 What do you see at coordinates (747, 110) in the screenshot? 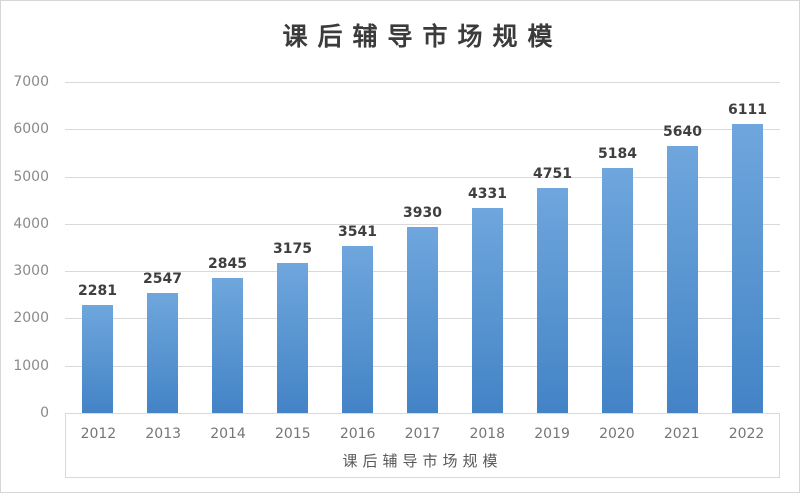
I see `bar-value-label: 6111` at bounding box center [747, 110].